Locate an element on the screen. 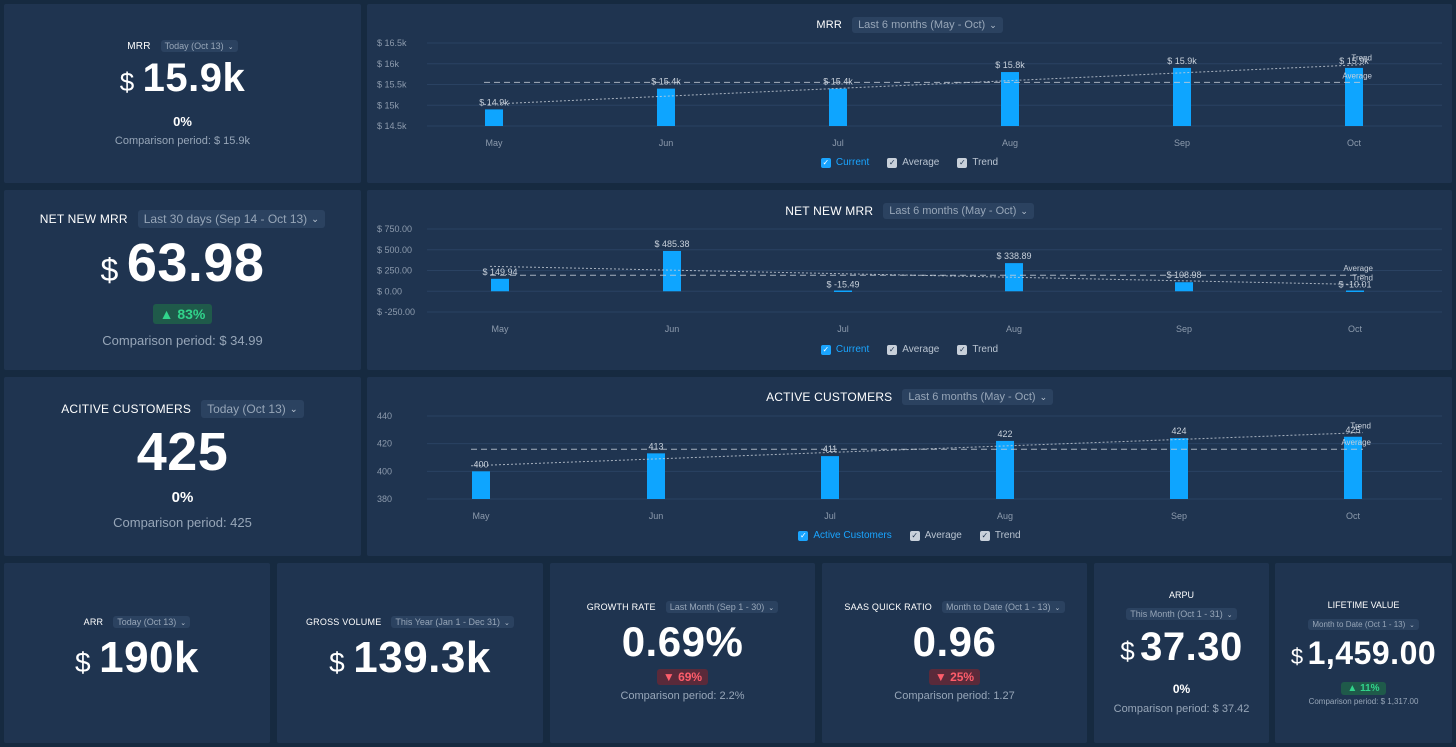  arpu-period-row: This Month (Oct 1 - 31) ⌄ is located at coordinates (1181, 613).